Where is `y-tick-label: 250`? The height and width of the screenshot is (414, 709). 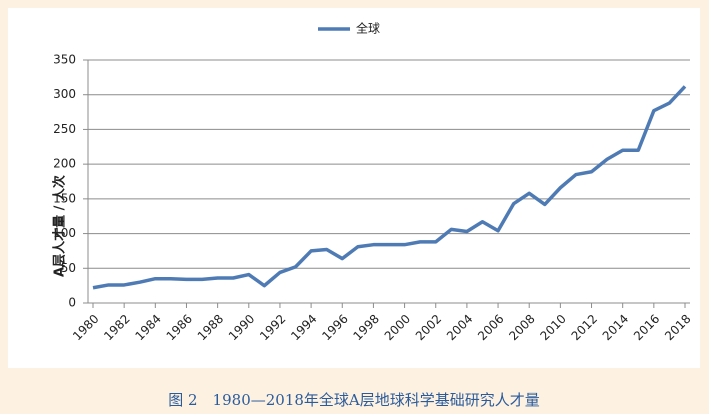 y-tick-label: 250 is located at coordinates (64, 129).